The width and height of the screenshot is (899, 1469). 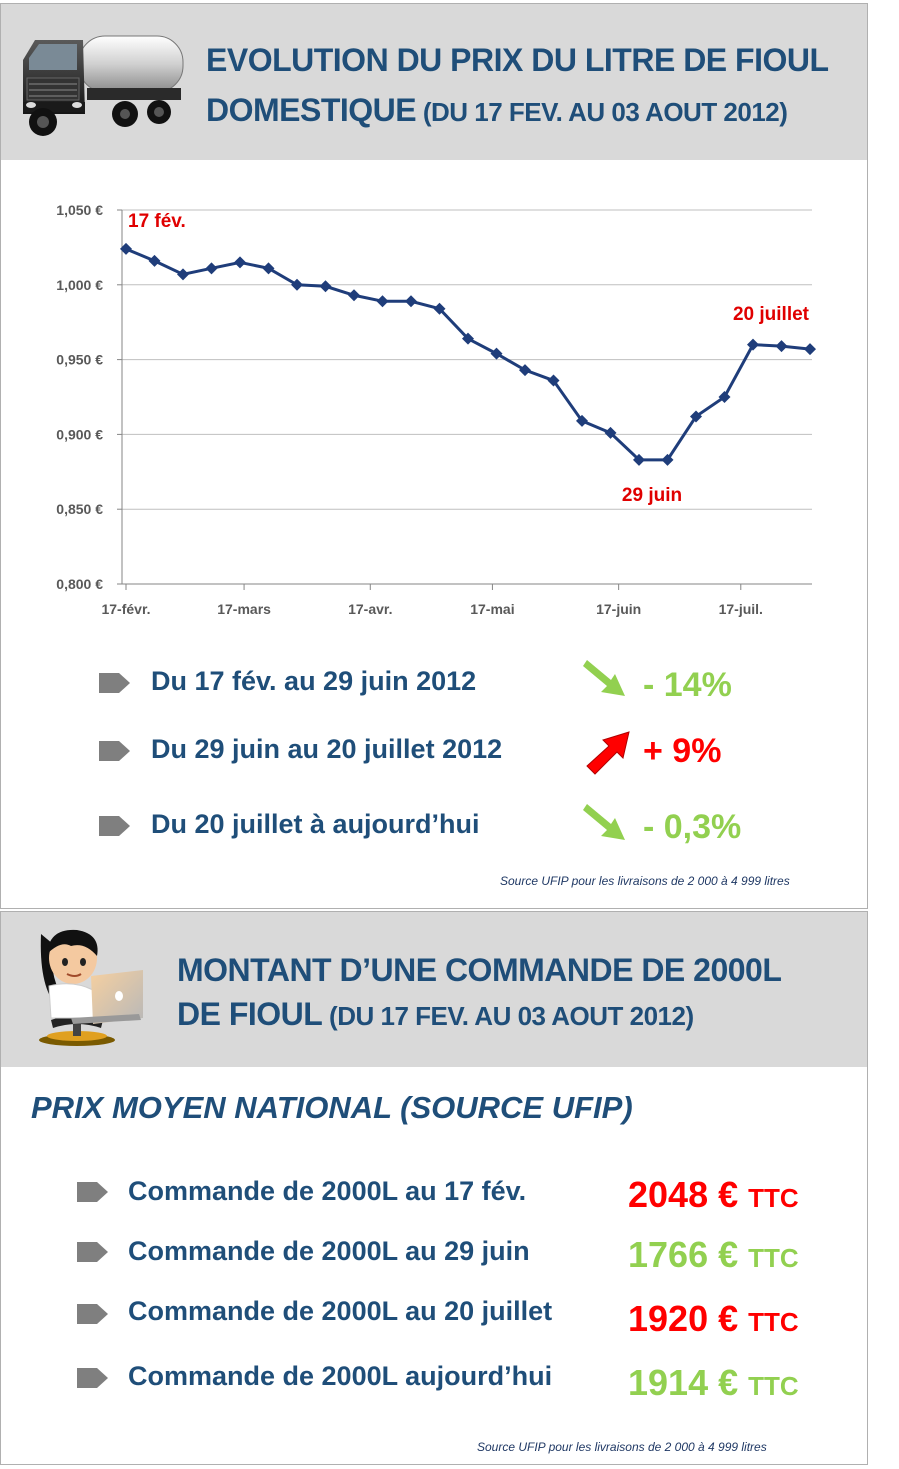 What do you see at coordinates (687, 685) in the screenshot?
I see `change-value-1: - 14%` at bounding box center [687, 685].